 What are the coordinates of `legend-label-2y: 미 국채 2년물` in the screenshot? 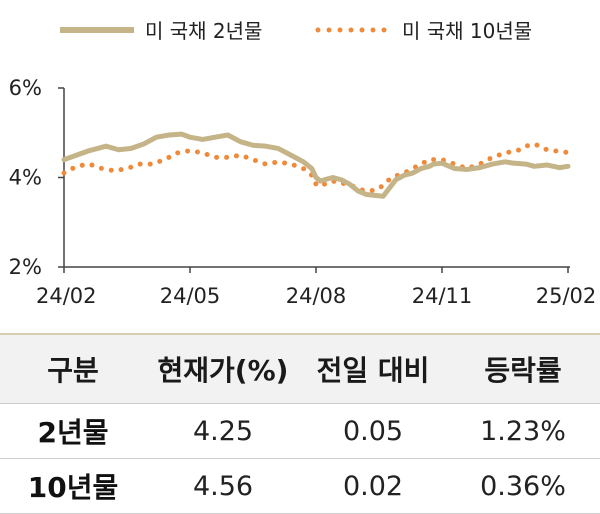 It's located at (203, 31).